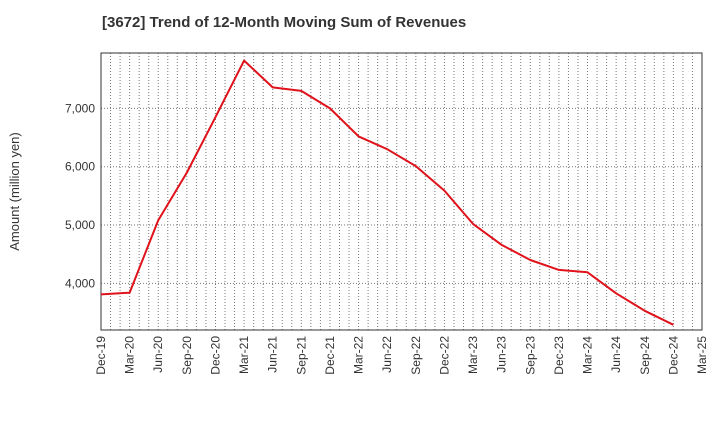 This screenshot has height=440, width=720. Describe the element at coordinates (359, 355) in the screenshot. I see `x-tick-label: Mar-22` at that location.